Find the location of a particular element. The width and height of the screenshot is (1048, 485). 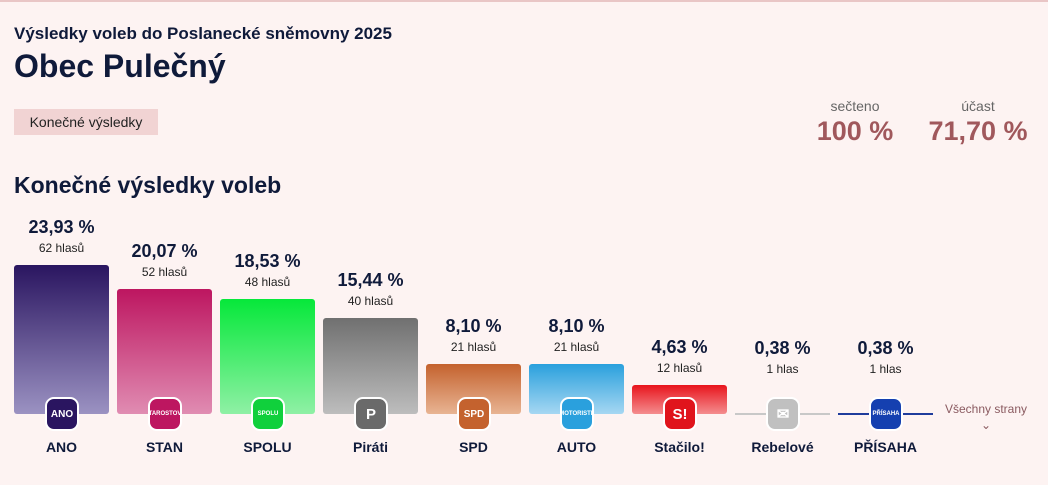

party-votes: 52 hlasů is located at coordinates (164, 271).